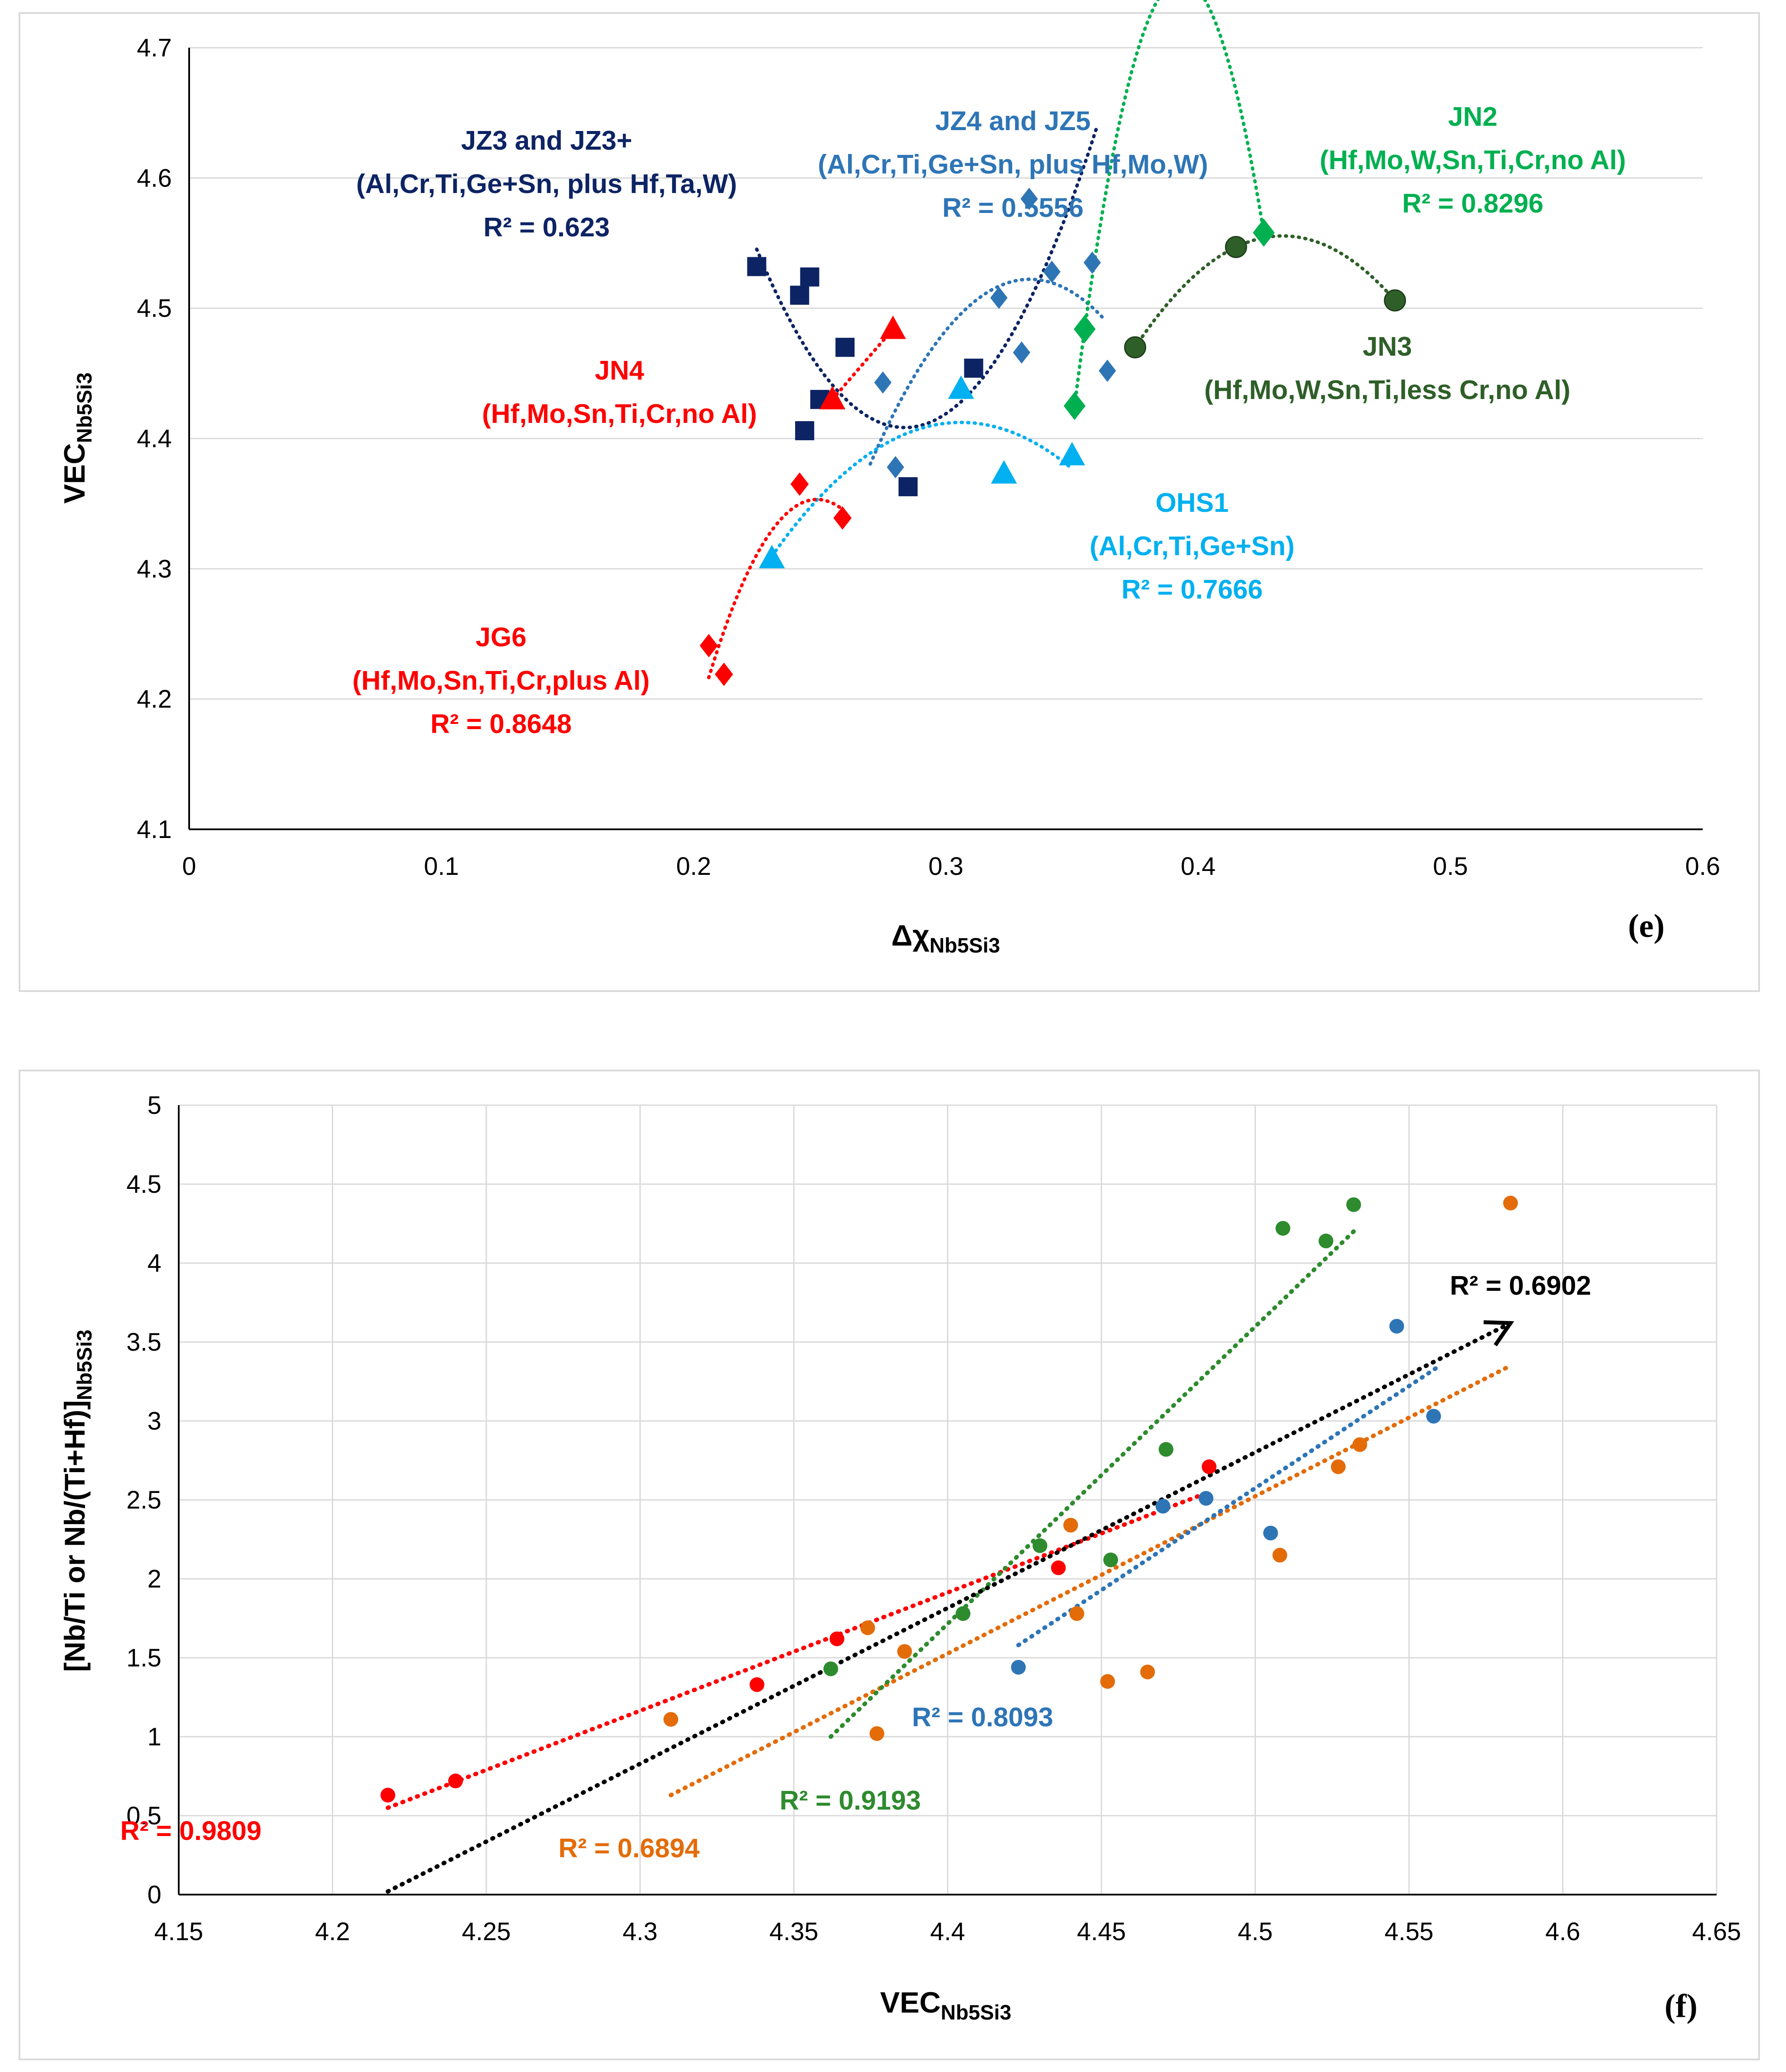  What do you see at coordinates (945, 866) in the screenshot?
I see `e-x-tick-label: 0.3` at bounding box center [945, 866].